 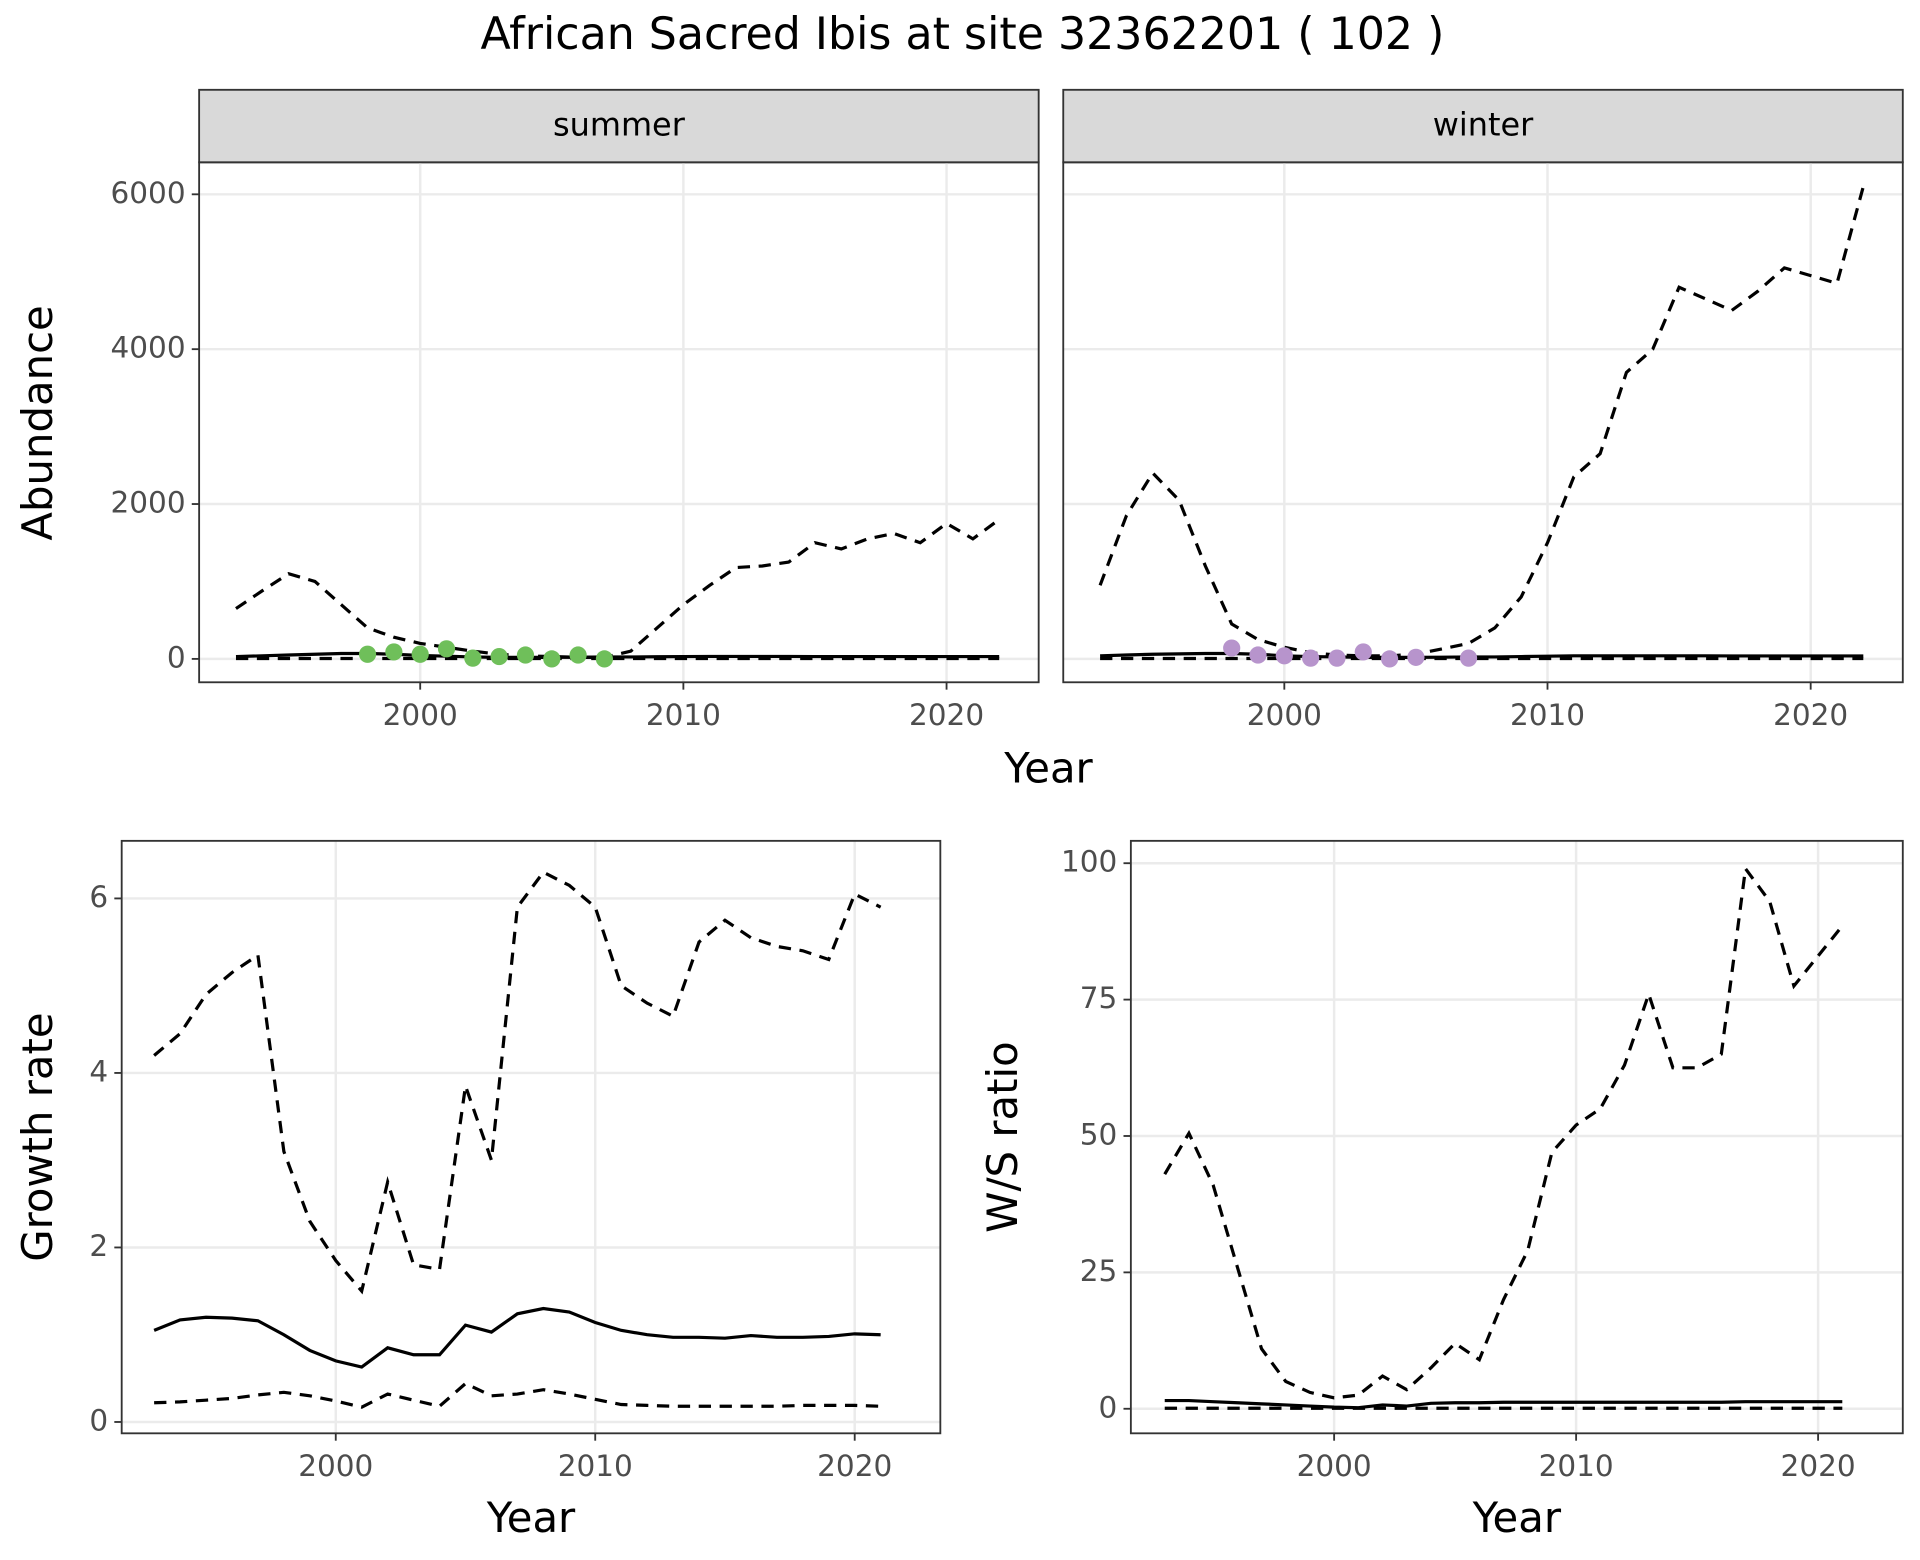 I want to click on y-tick-label: 2000, so click(x=148, y=503).